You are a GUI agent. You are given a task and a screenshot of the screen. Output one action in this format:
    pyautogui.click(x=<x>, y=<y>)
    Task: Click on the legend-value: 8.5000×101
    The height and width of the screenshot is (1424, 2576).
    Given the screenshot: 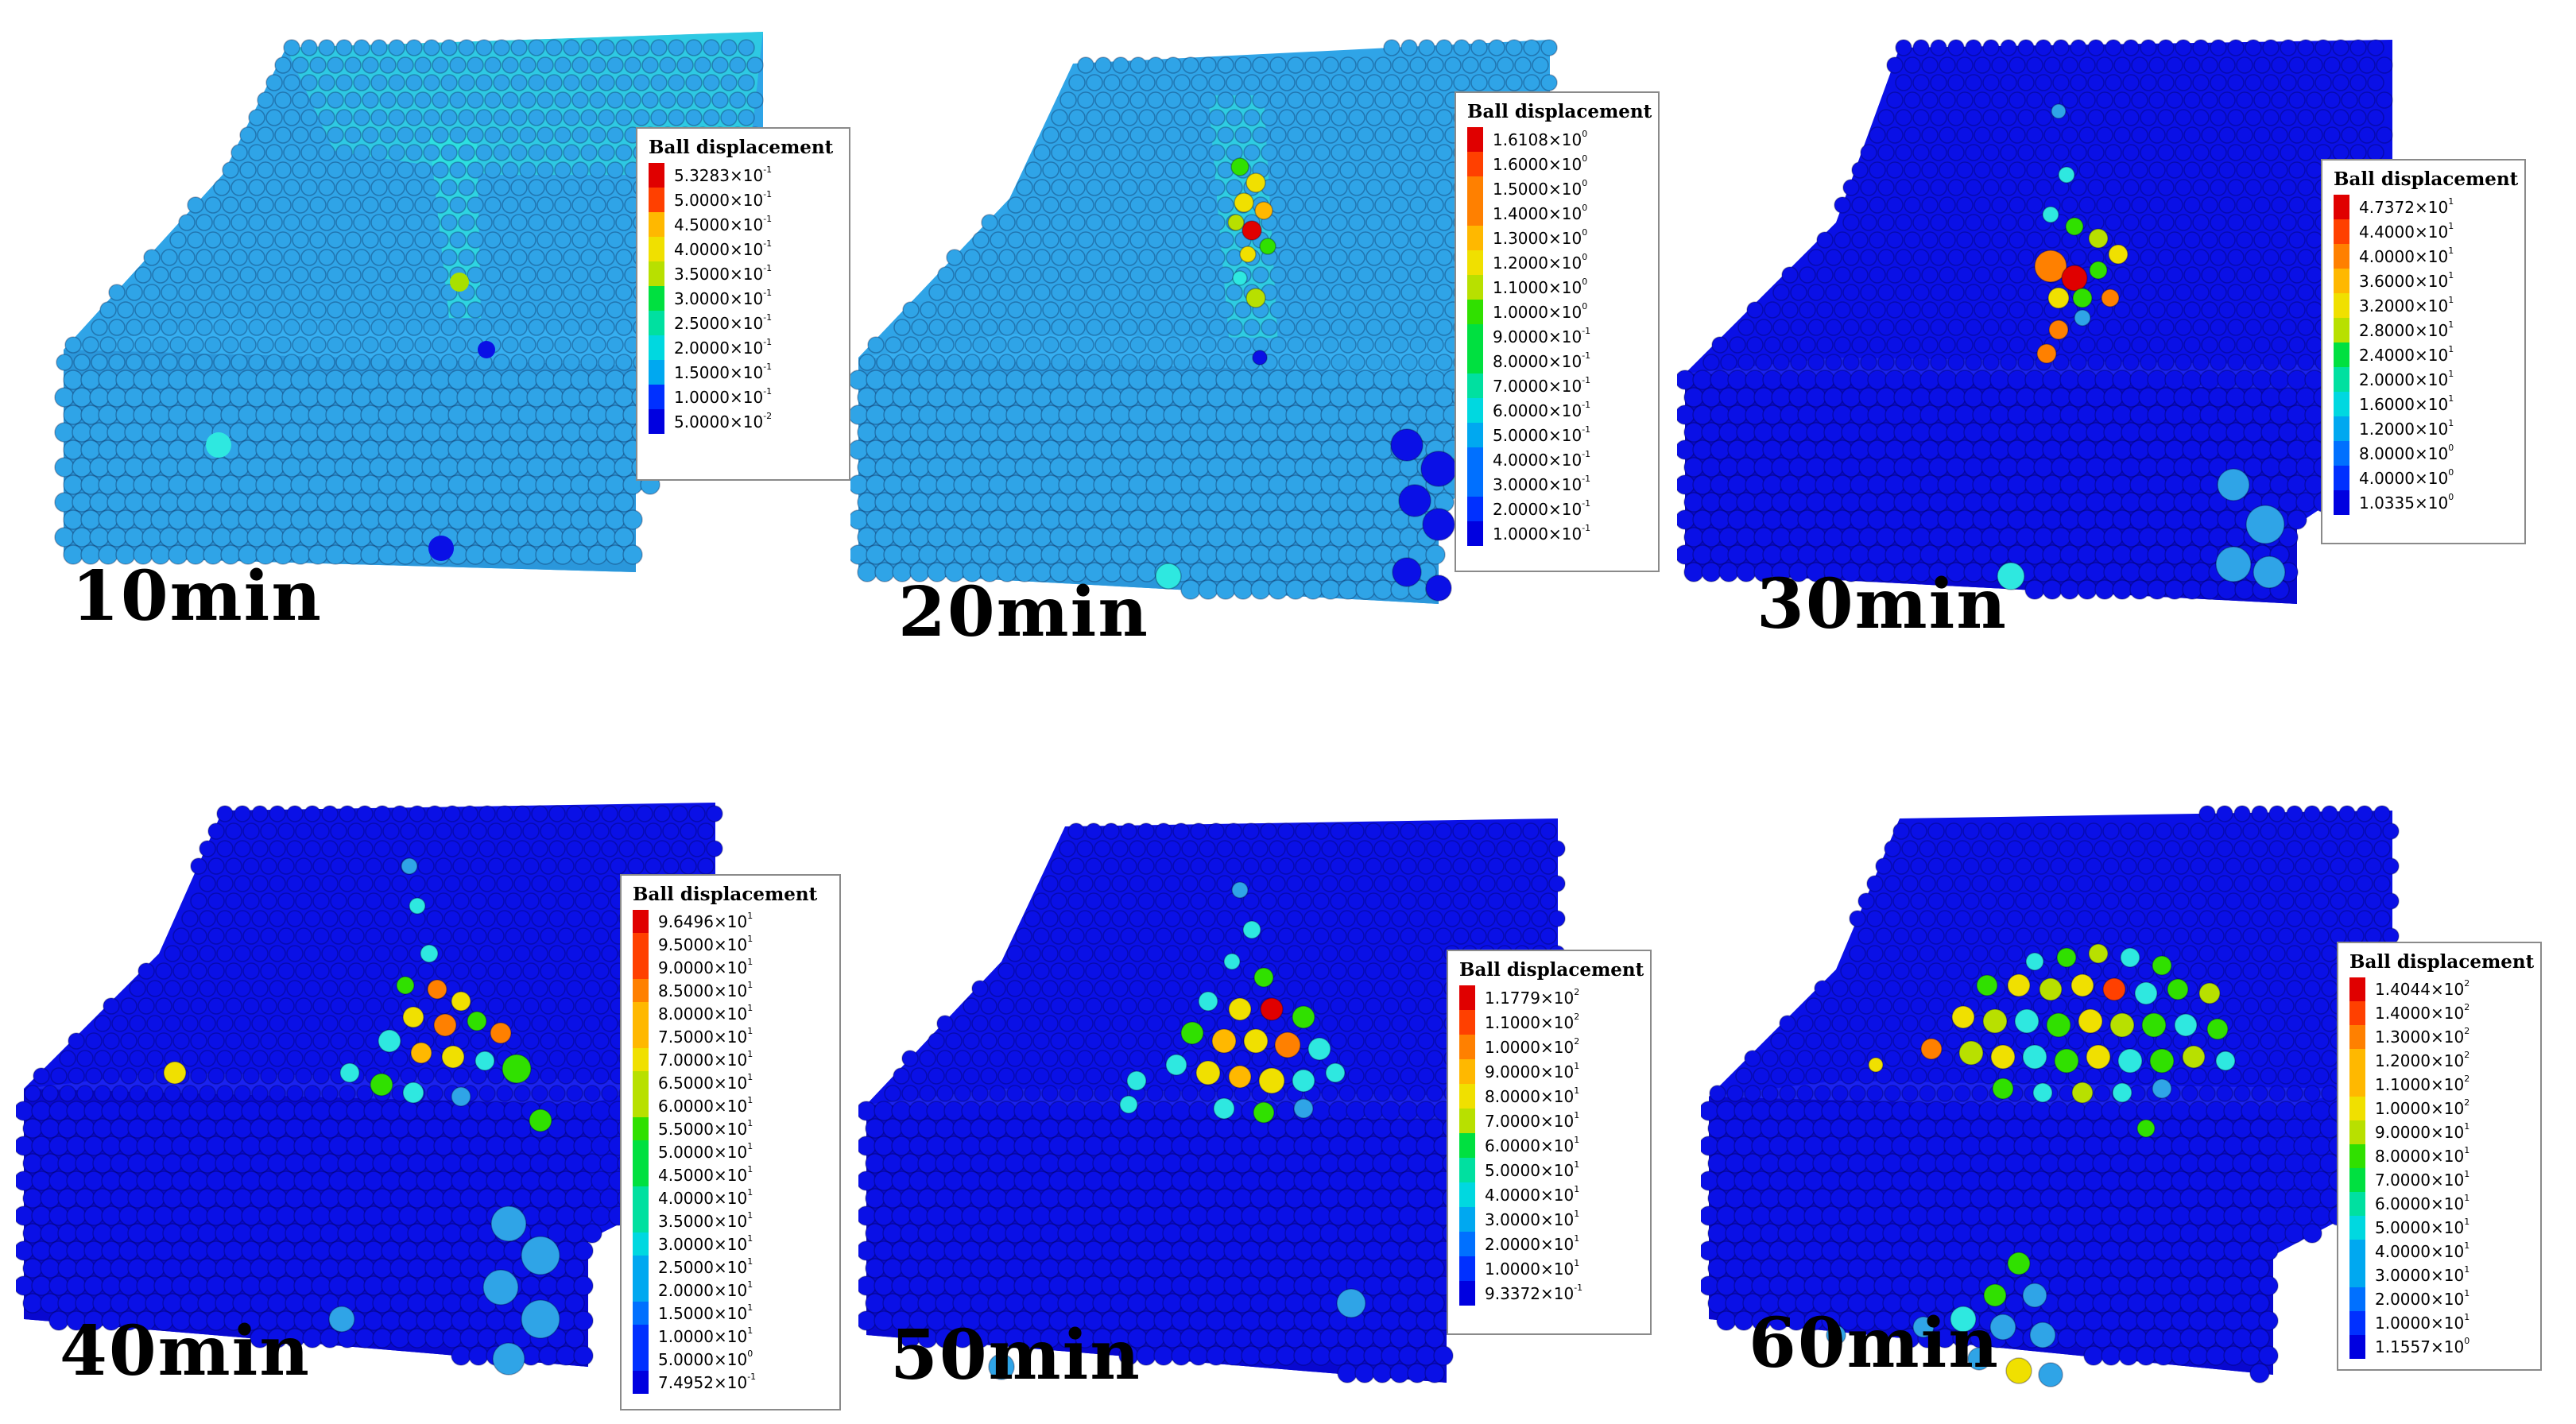 What is the action you would take?
    pyautogui.click(x=705, y=989)
    